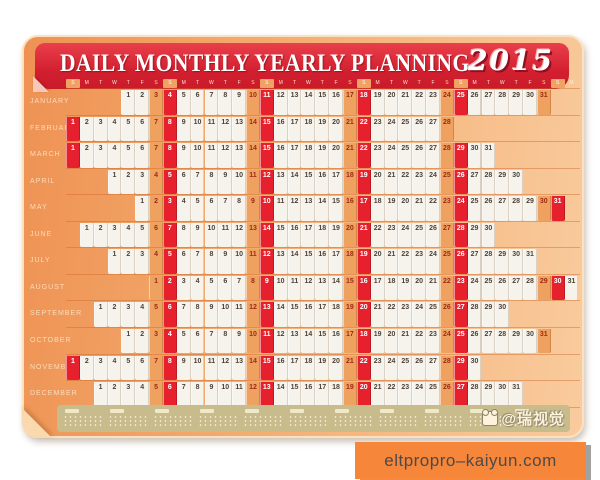  I want to click on weekday-letter: M, so click(571, 83).